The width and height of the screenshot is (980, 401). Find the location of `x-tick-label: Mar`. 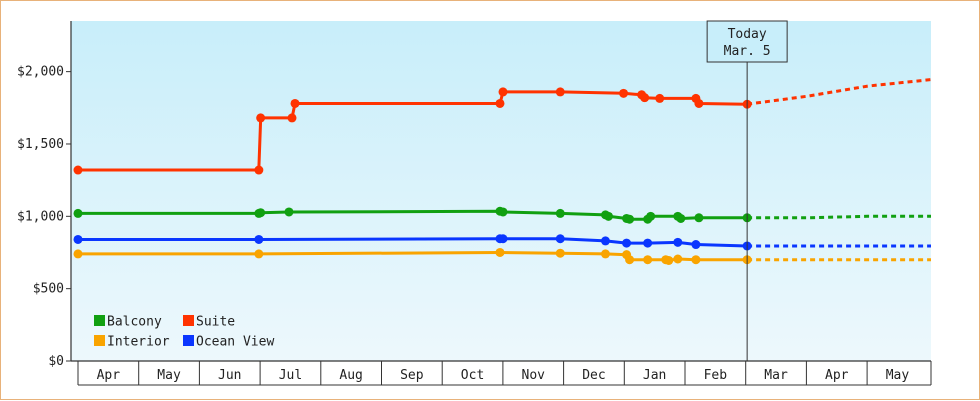

x-tick-label: Mar is located at coordinates (776, 375).